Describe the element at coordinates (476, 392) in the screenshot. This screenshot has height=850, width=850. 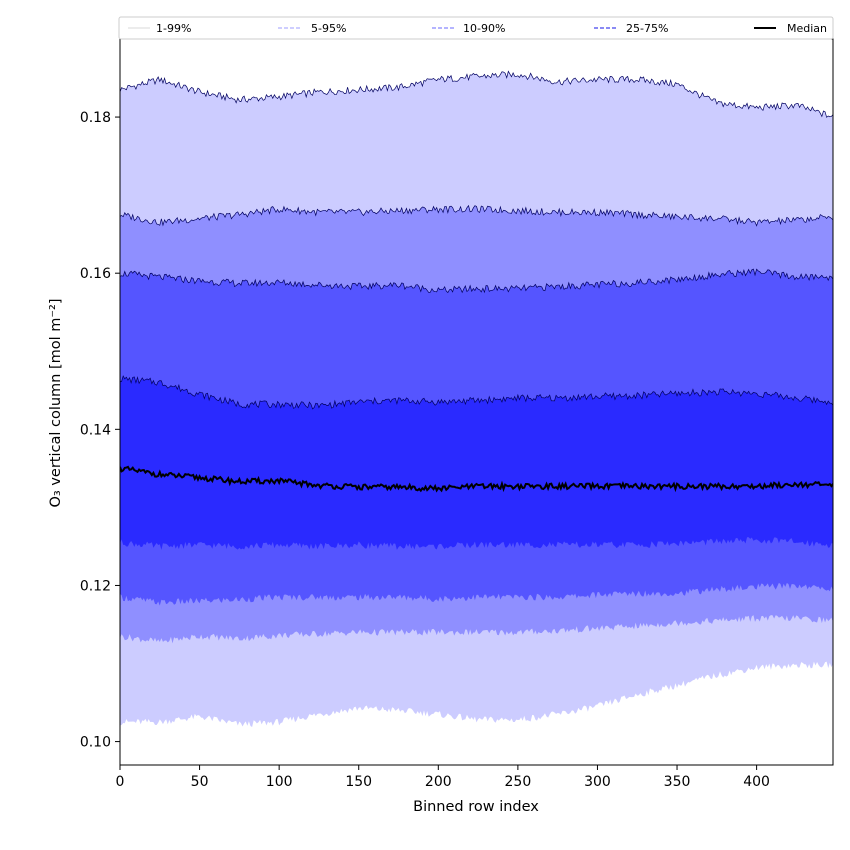
I see `band-upper-edge-25-75%` at that location.